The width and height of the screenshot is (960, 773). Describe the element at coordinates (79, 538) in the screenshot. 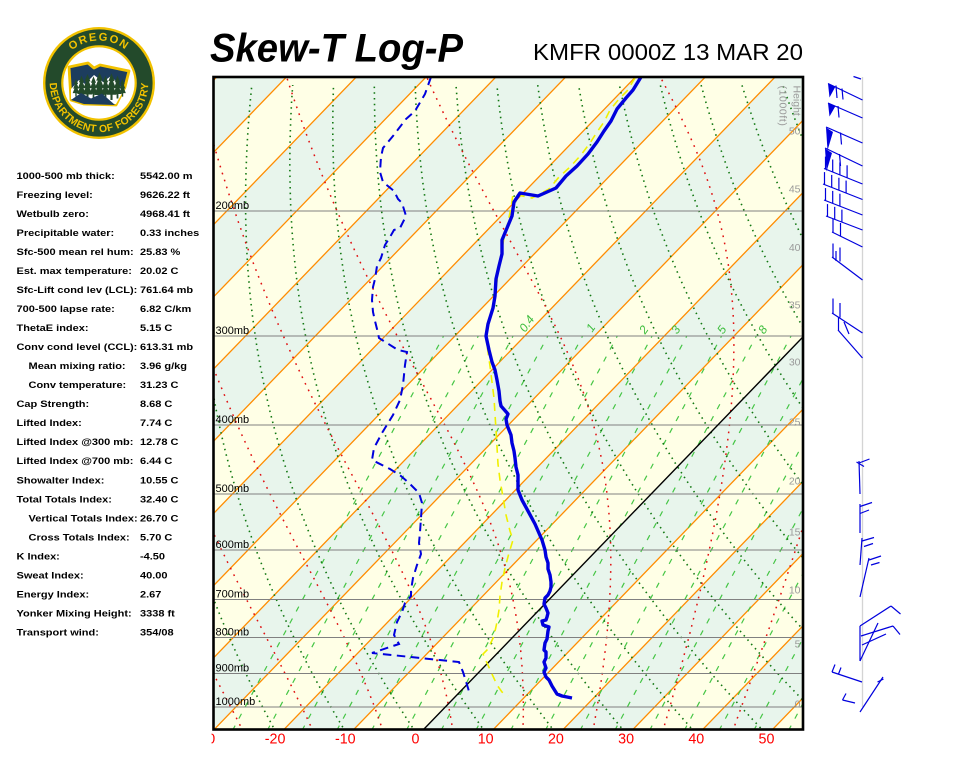

I see `svg-text: Cross Totals Index:` at that location.